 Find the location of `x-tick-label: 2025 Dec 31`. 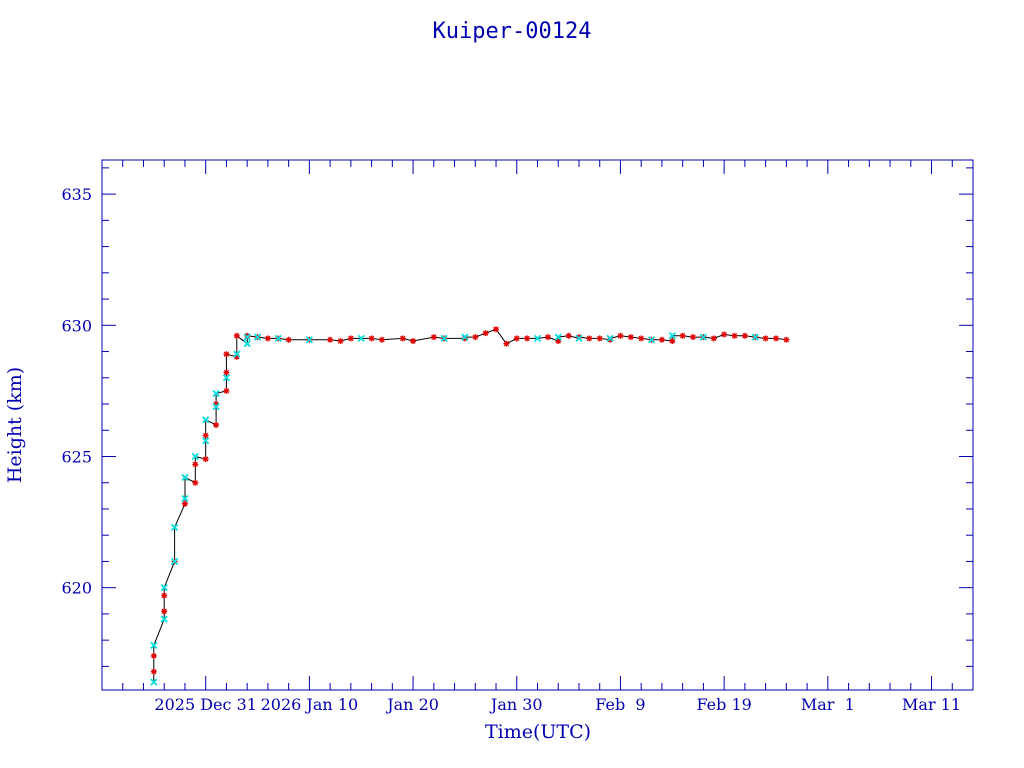

x-tick-label: 2025 Dec 31 is located at coordinates (205, 704).